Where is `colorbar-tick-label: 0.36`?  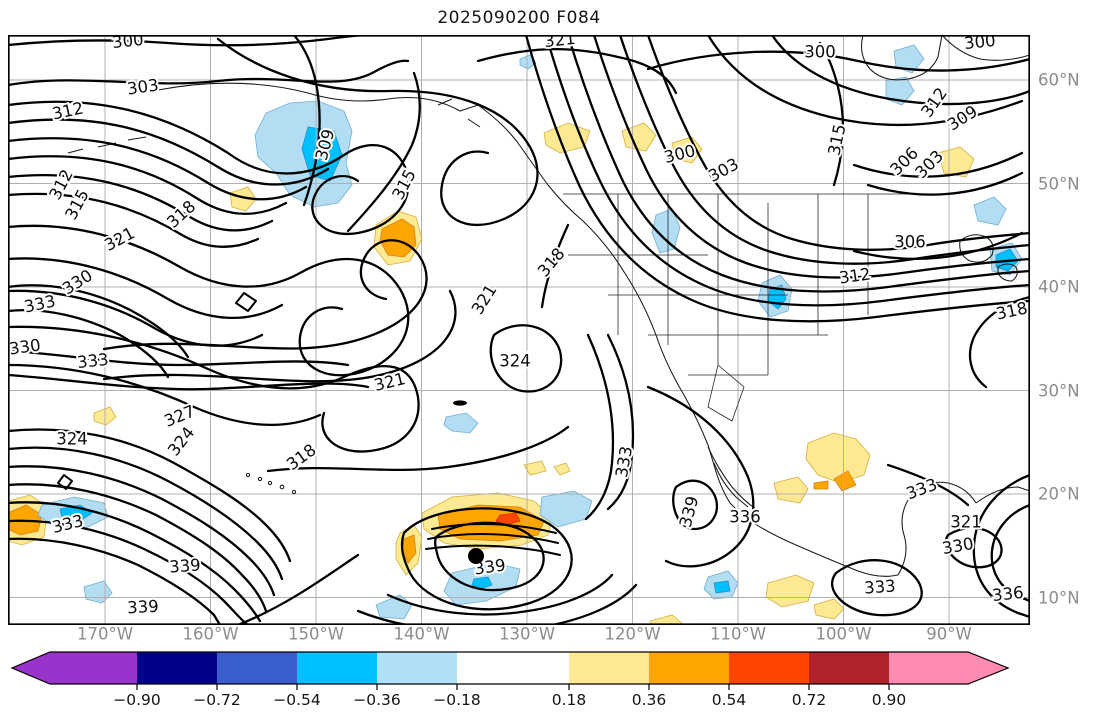
colorbar-tick-label: 0.36 is located at coordinates (649, 700).